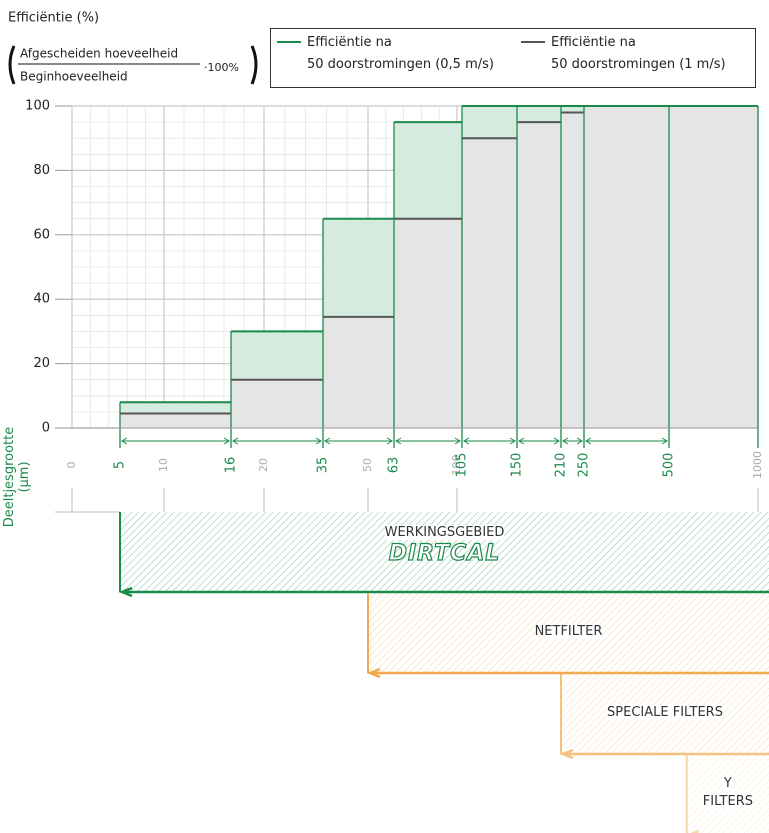  Describe the element at coordinates (456, 465) in the screenshot. I see `x-tick-label: 100` at that location.